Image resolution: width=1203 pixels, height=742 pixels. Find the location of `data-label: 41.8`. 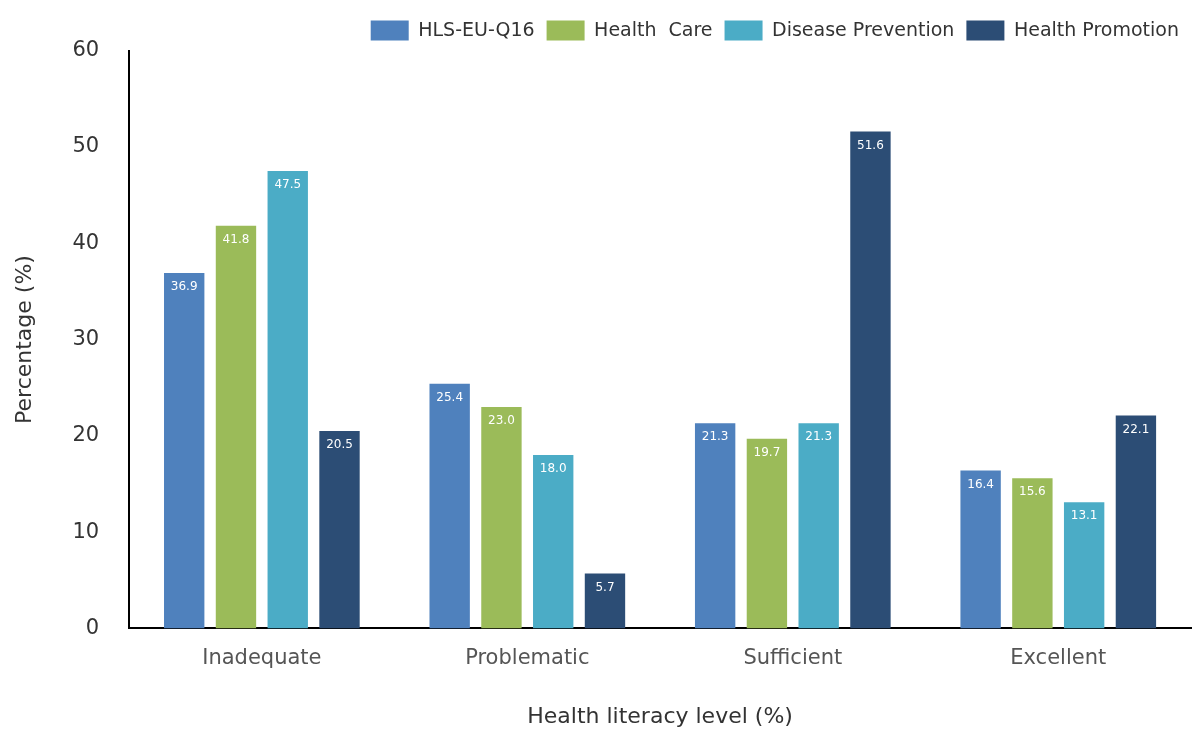

data-label: 41.8 is located at coordinates (236, 238).